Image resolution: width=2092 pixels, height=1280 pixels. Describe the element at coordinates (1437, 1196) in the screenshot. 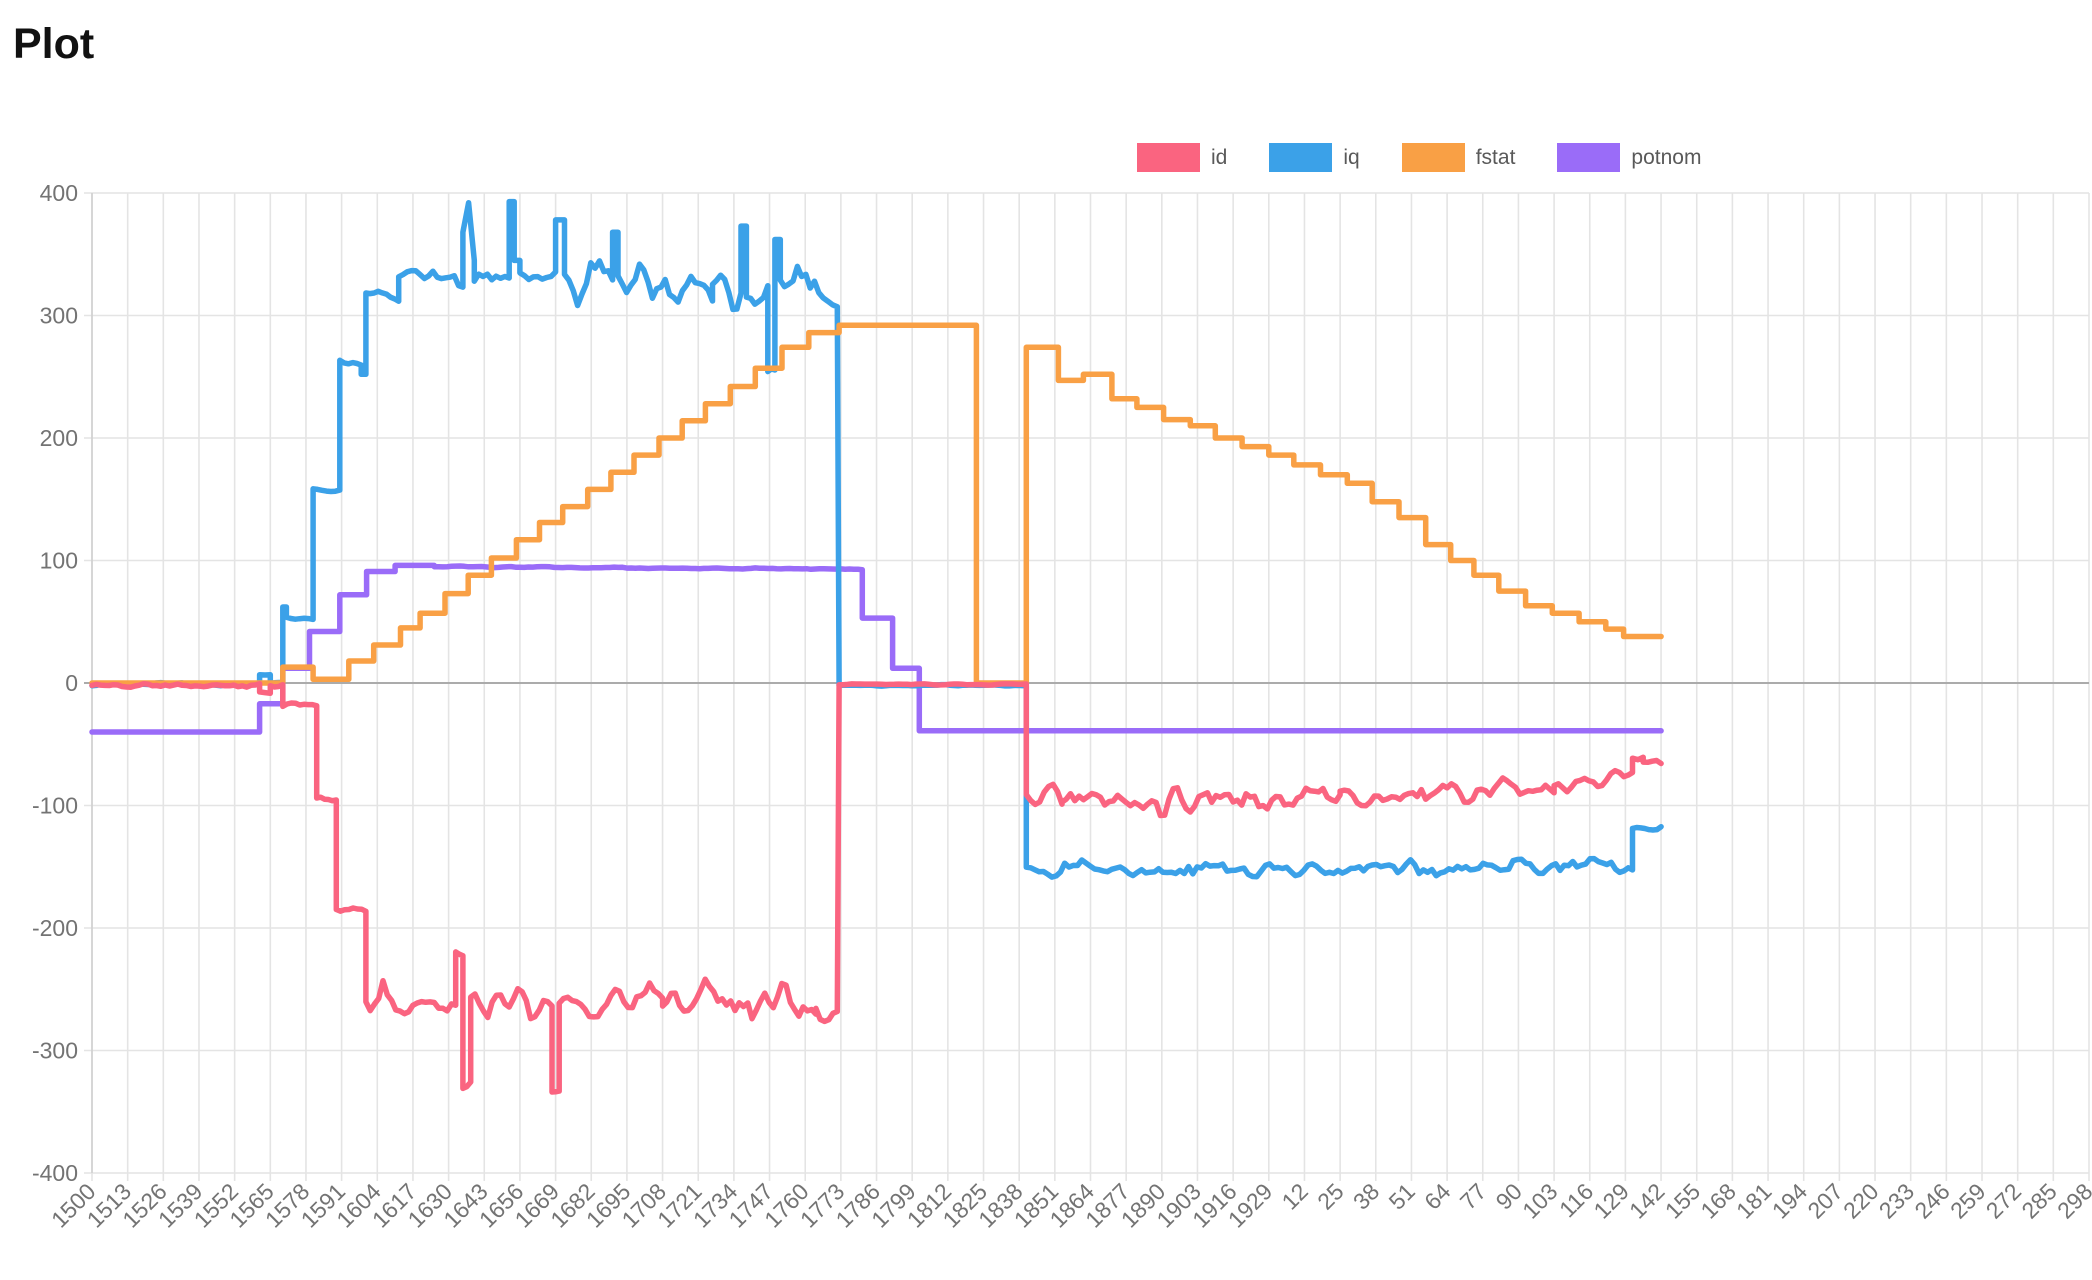

I see `x-tick-label: 64` at that location.